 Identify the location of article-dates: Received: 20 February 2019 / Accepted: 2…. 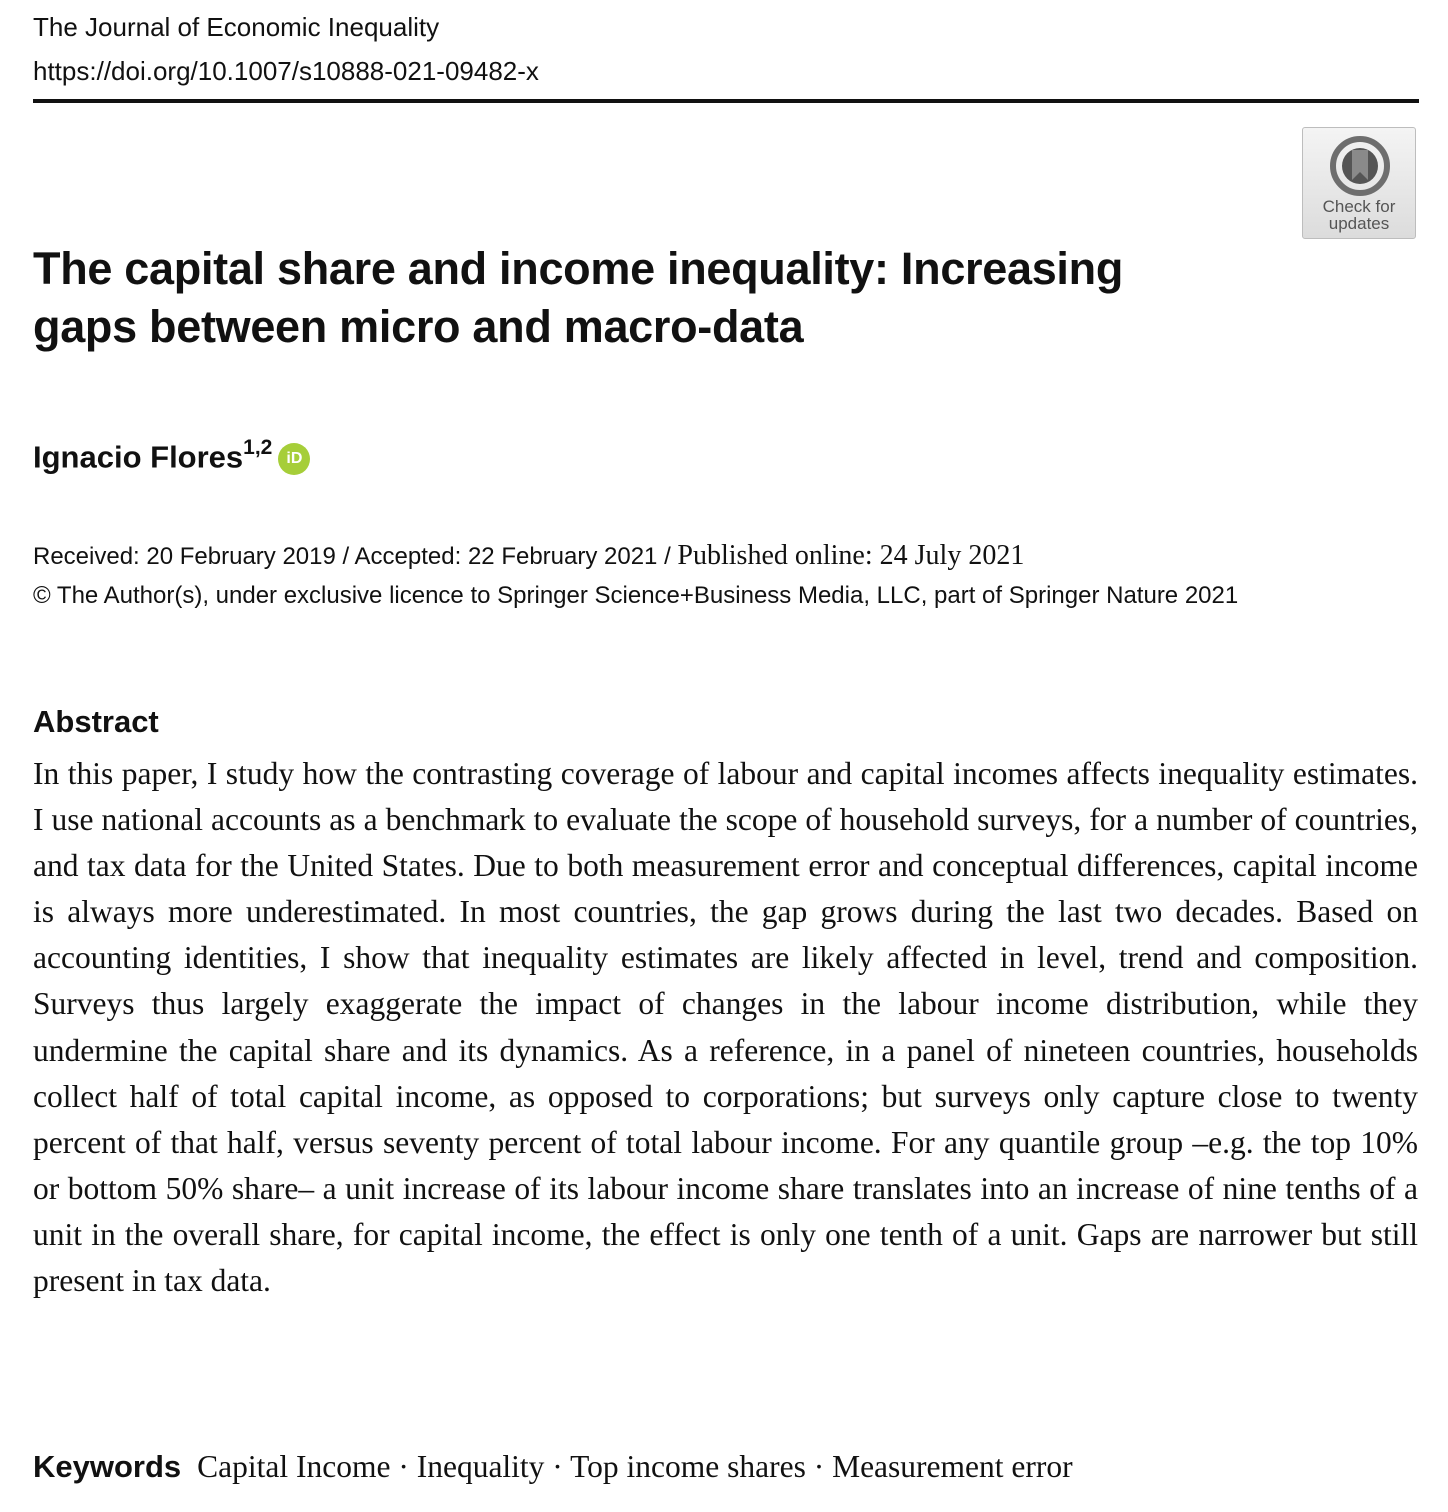
(528, 556).